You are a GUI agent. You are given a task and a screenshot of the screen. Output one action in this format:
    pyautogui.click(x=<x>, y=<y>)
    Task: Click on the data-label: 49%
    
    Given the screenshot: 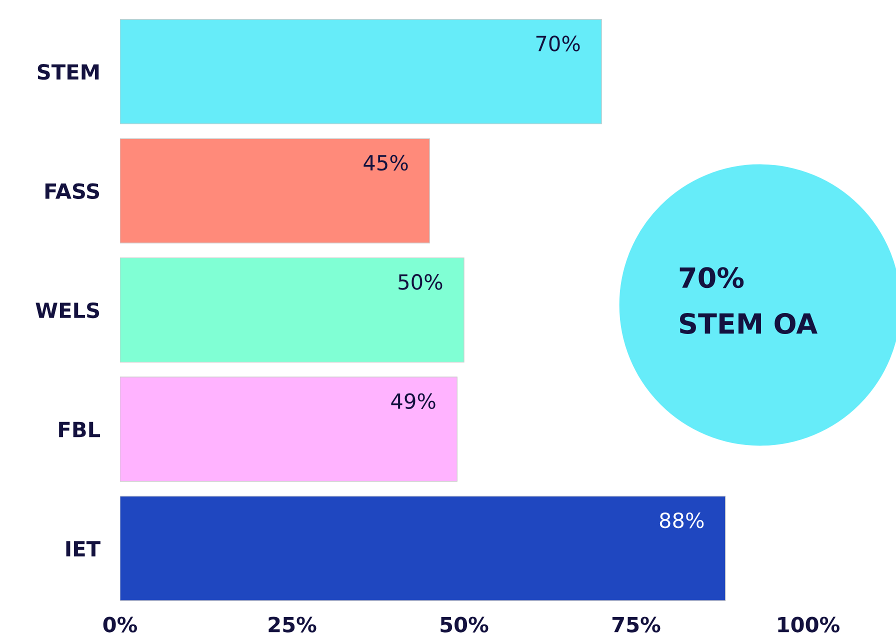 What is the action you would take?
    pyautogui.click(x=413, y=401)
    